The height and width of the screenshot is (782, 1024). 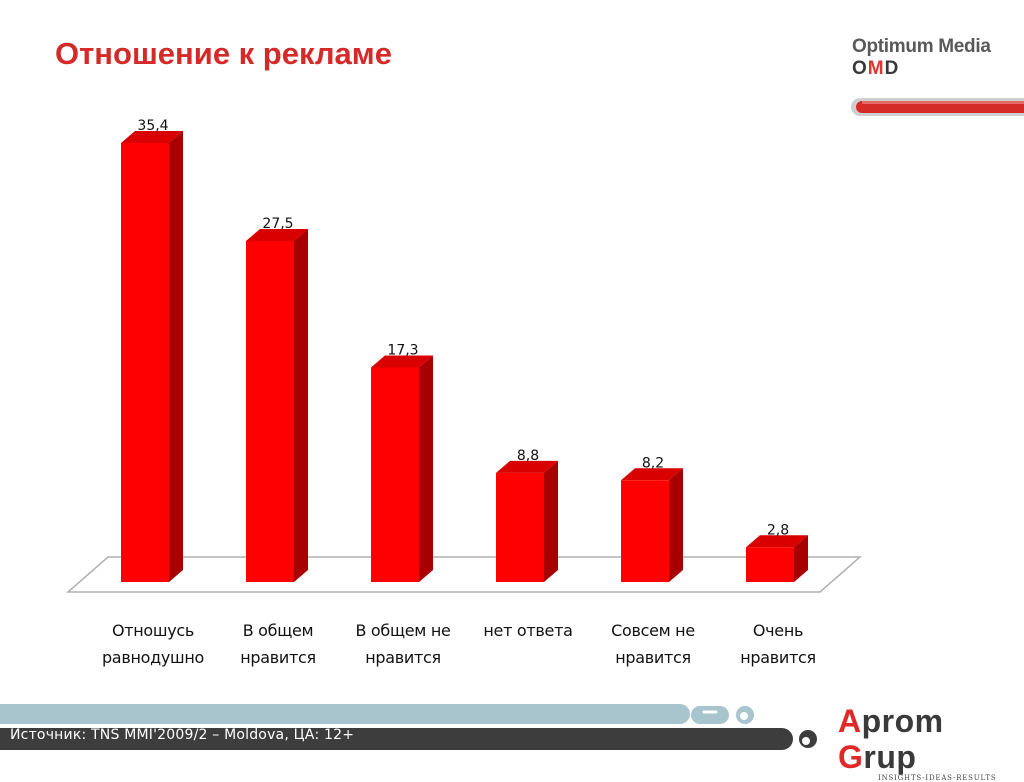 I want to click on category-label: Совсем не нравится, so click(x=653, y=644).